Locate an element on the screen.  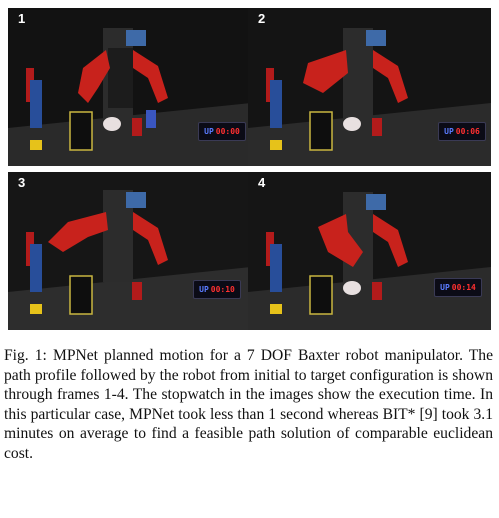
frame-4: 4 UP 00:14 is located at coordinates (369, 251).